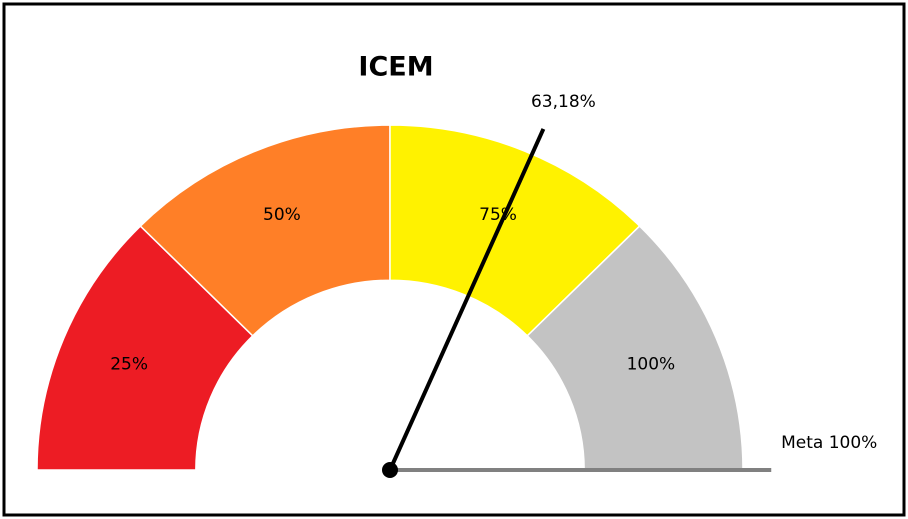  What do you see at coordinates (467, 299) in the screenshot?
I see `needle` at bounding box center [467, 299].